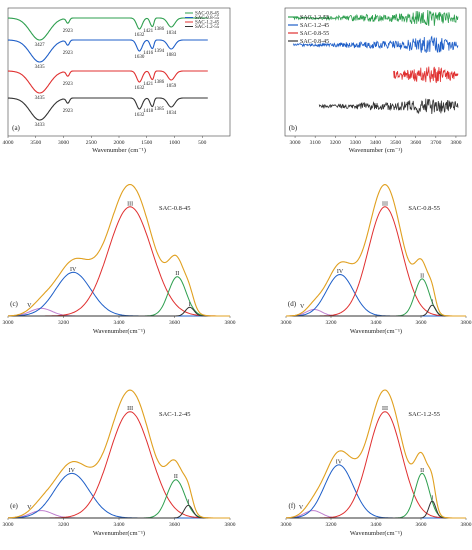  Describe the element at coordinates (148, 111) in the screenshot. I see `panel-a-peak-annotation: 1418` at that location.